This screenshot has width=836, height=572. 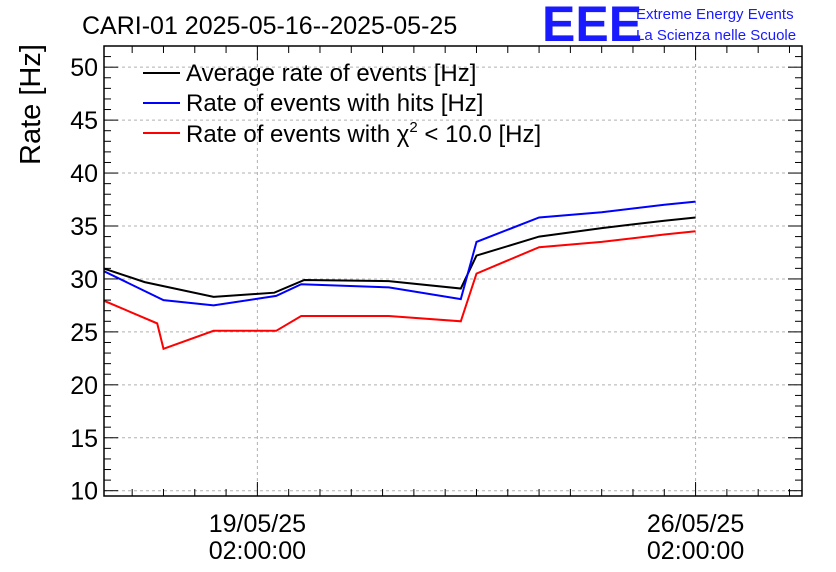 What do you see at coordinates (84, 439) in the screenshot?
I see `y-tick-label: 15` at bounding box center [84, 439].